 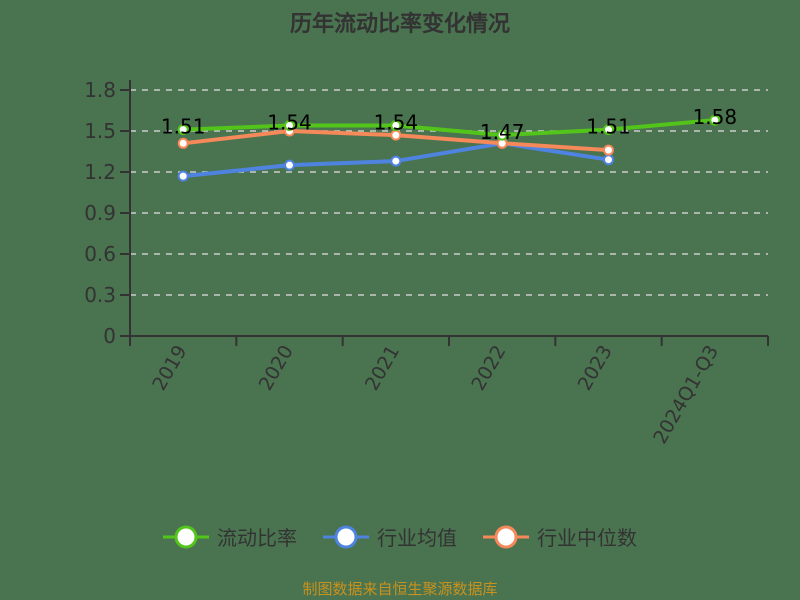 I want to click on legend: 流动比率 行业均值 行业中位数, so click(x=400, y=536).